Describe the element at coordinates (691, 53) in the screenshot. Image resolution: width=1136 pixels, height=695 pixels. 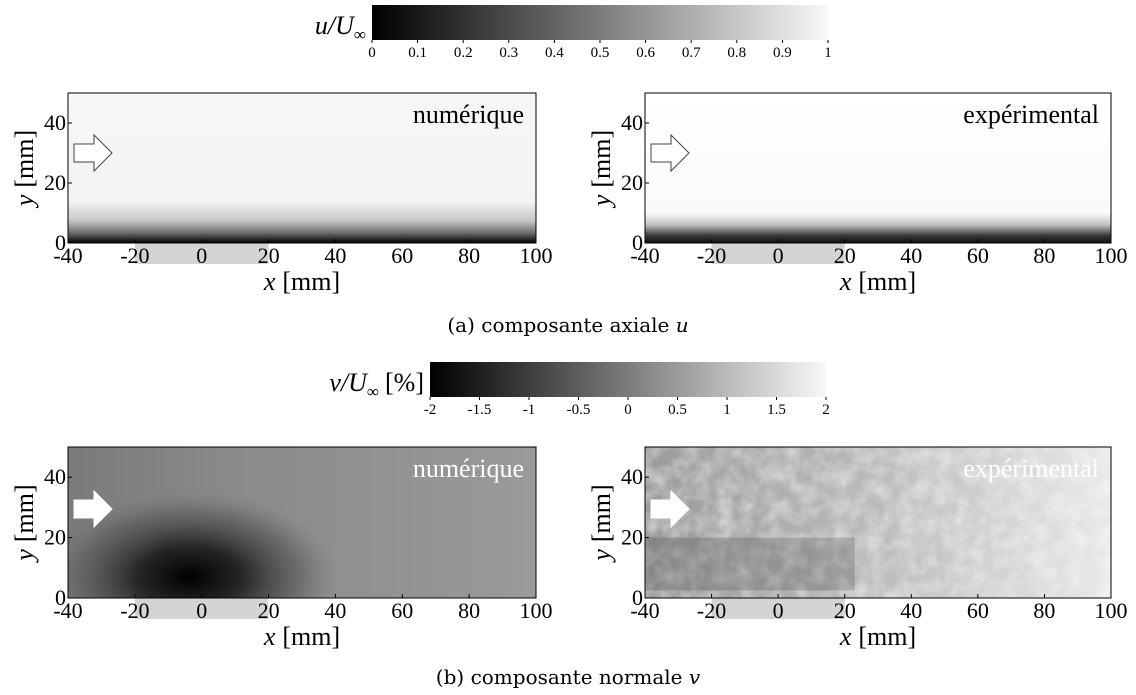
I see `colorbar-tick-label: 0.7` at that location.